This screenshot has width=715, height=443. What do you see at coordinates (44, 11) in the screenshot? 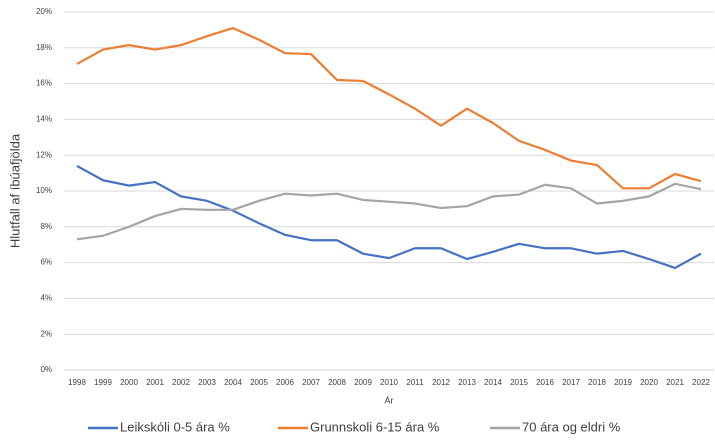
I see `y-tick-label: 20%` at bounding box center [44, 11].